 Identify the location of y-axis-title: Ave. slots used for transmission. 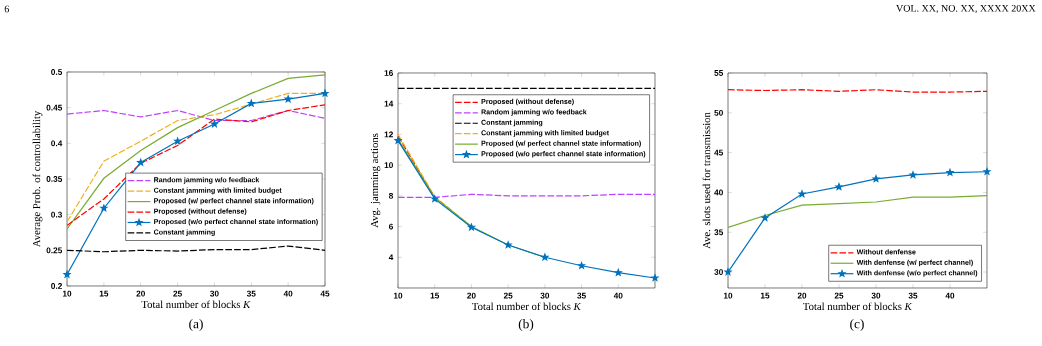
(706, 180).